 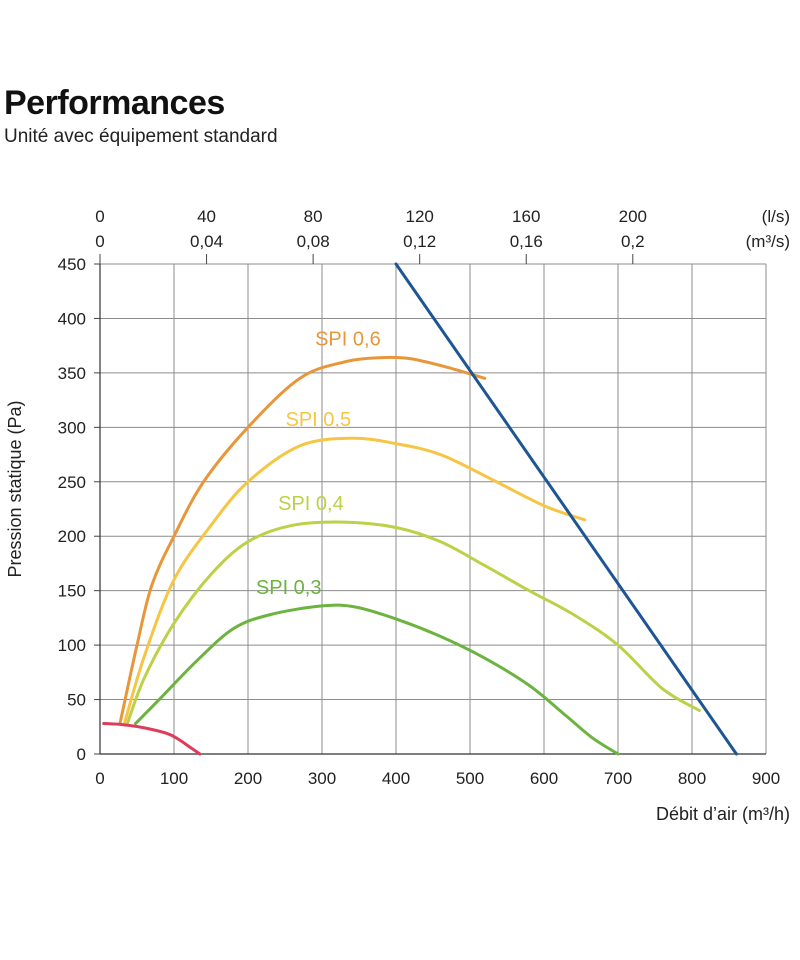 What do you see at coordinates (419, 216) in the screenshot?
I see `top-ls-tick-label: 120` at bounding box center [419, 216].